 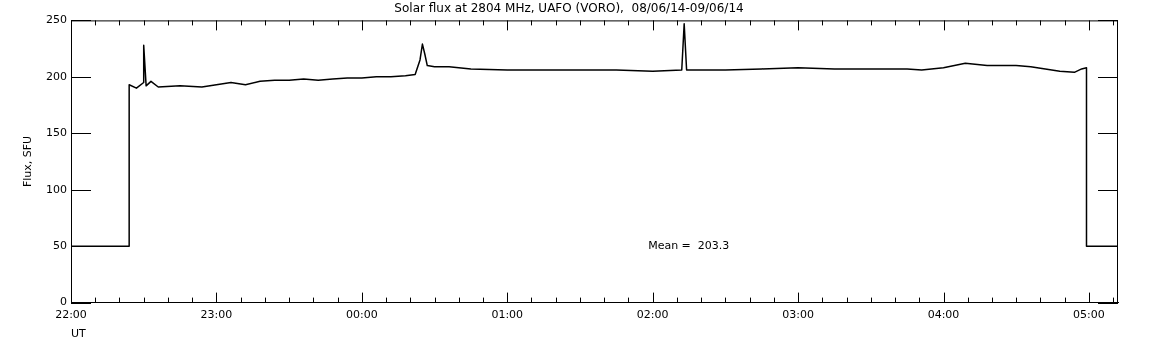 I want to click on x-tick-label: 03:00, so click(x=798, y=315).